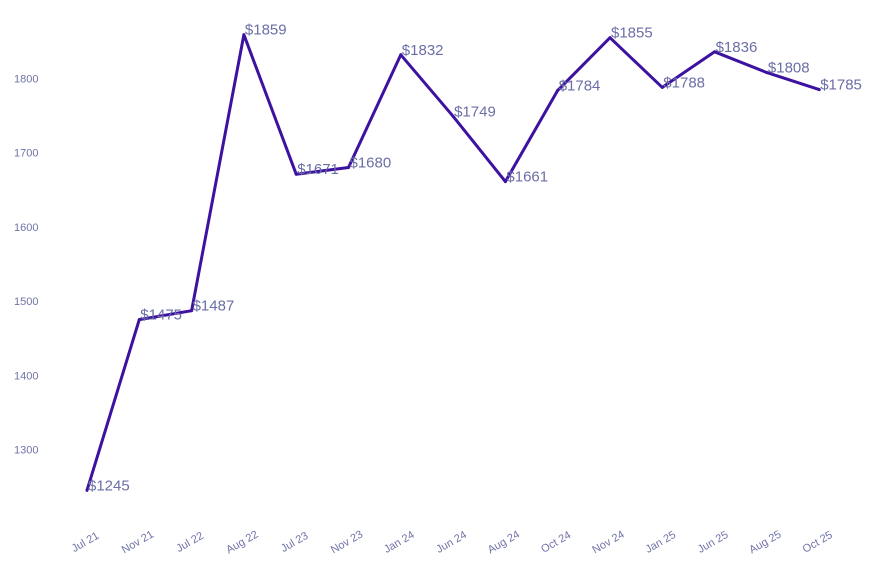 Image resolution: width=873 pixels, height=565 pixels. I want to click on x-tick-label: Nov 21, so click(138, 542).